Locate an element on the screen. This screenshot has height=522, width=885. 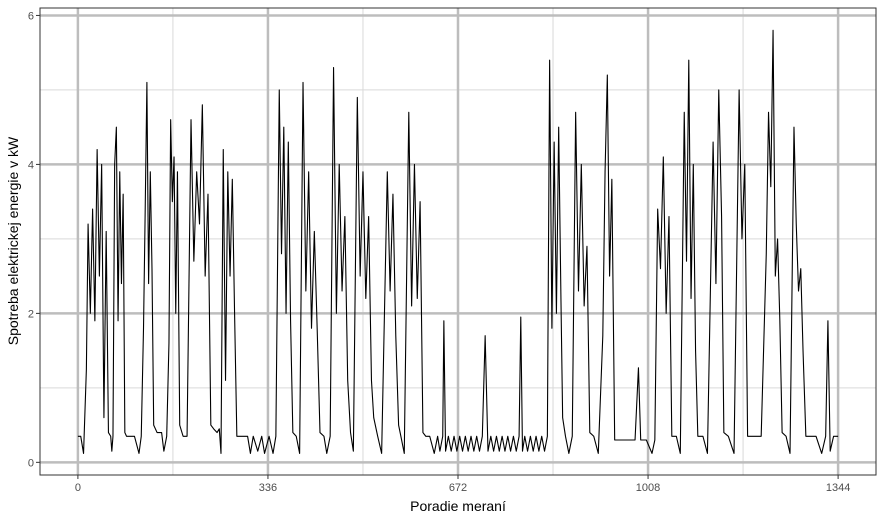
x-tick-label: 1008 is located at coordinates (648, 488).